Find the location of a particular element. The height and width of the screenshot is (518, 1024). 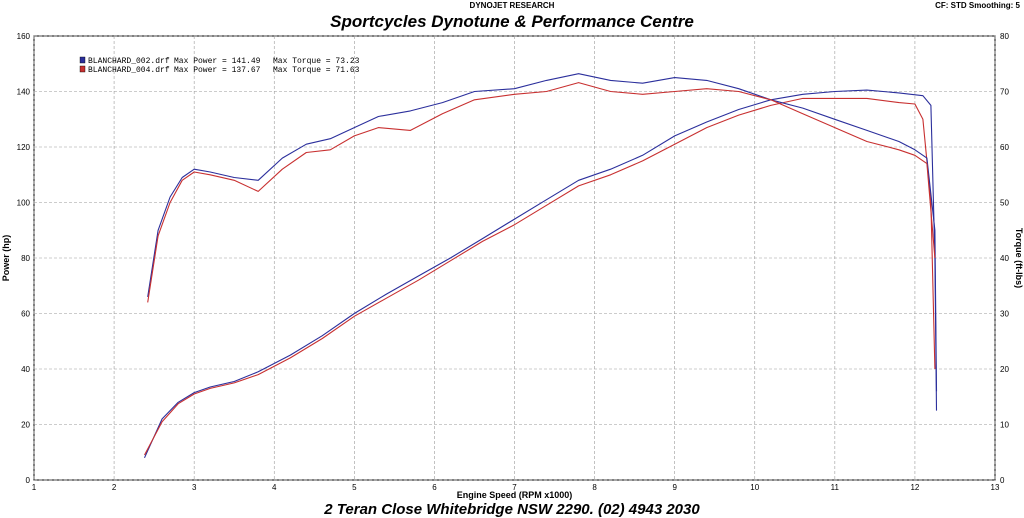

y2-tick-label: 70 is located at coordinates (1004, 92).